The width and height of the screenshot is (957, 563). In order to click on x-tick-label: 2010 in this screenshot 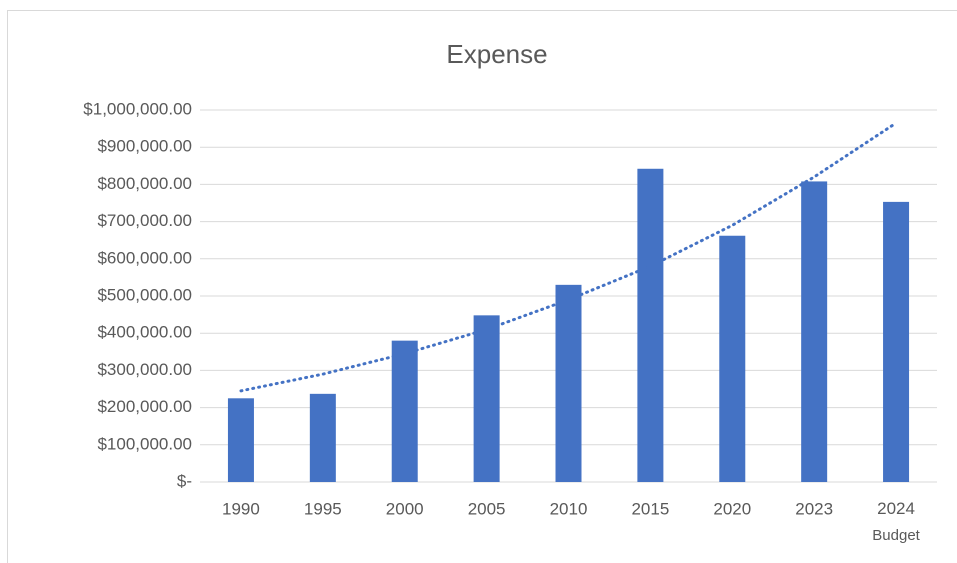, I will do `click(569, 508)`.